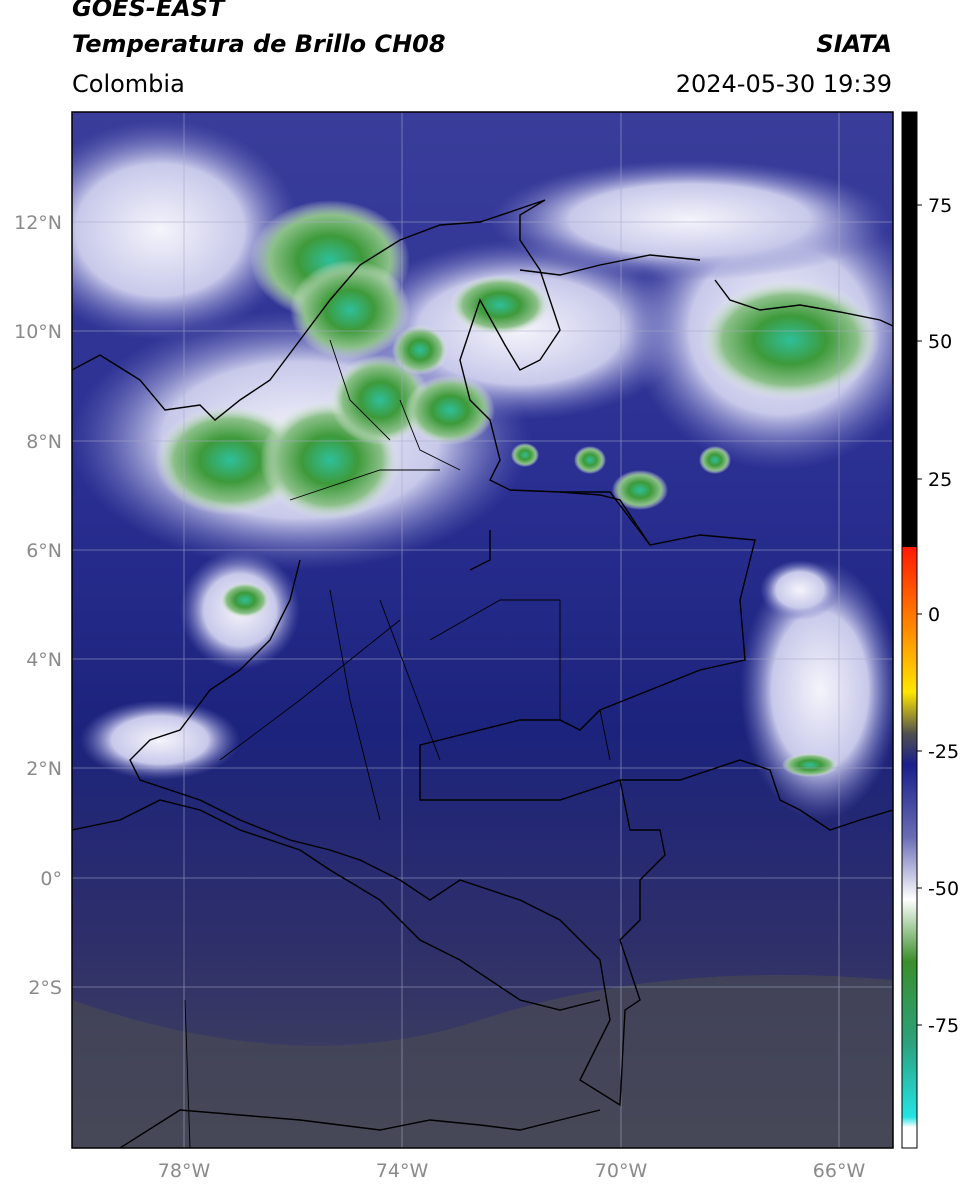 This screenshot has height=1190, width=966. What do you see at coordinates (44, 442) in the screenshot?
I see `lat-label: 8°N` at bounding box center [44, 442].